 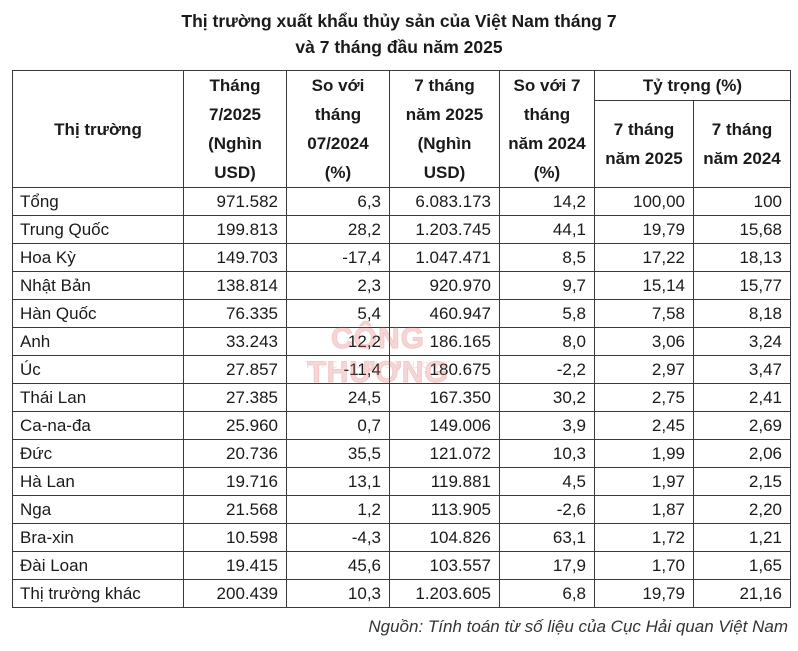 What do you see at coordinates (742, 257) in the screenshot?
I see `cell-share-2024: 18,13` at bounding box center [742, 257].